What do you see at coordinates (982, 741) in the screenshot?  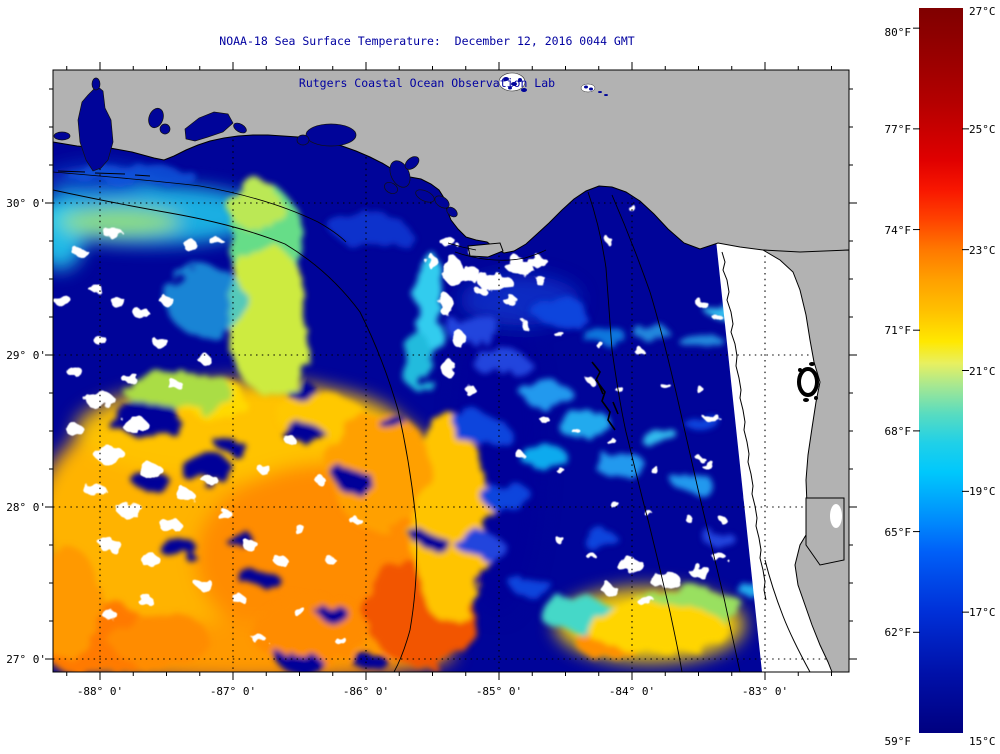 I see `colorbar-c-label: 15°C` at bounding box center [982, 741].